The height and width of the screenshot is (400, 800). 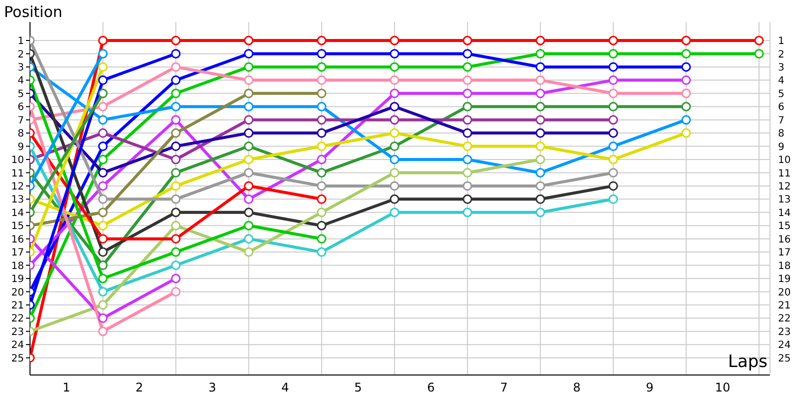 What do you see at coordinates (17, 174) in the screenshot?
I see `y-tick-label: 11` at bounding box center [17, 174].